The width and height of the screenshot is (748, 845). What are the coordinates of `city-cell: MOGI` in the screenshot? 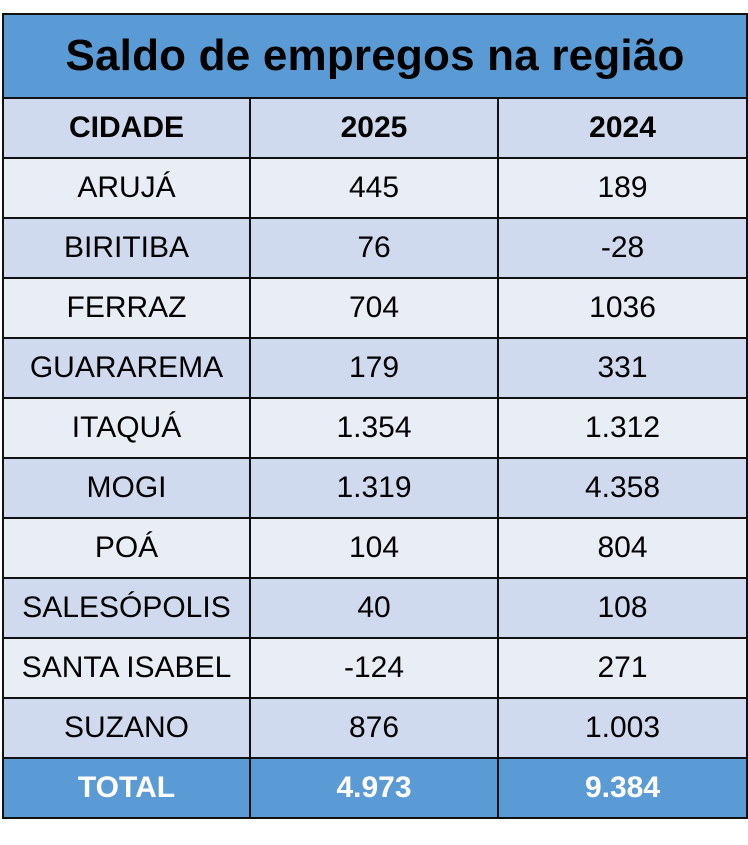 It's located at (126, 488).